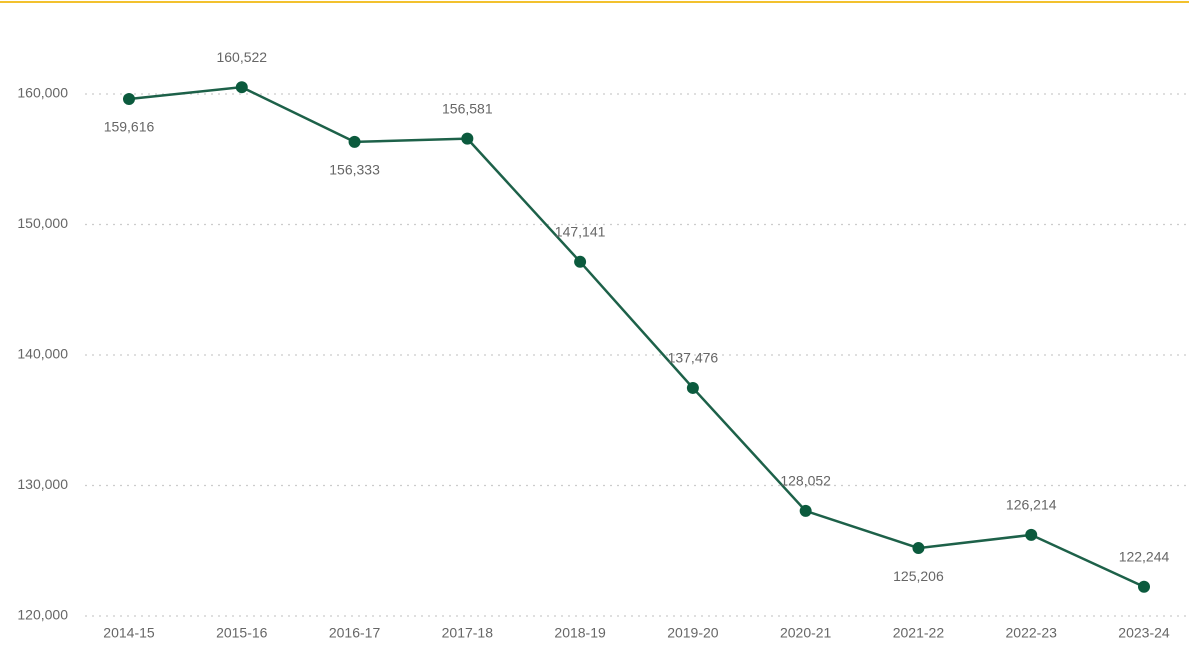  I want to click on y-tick-label: 120,000, so click(42, 615).